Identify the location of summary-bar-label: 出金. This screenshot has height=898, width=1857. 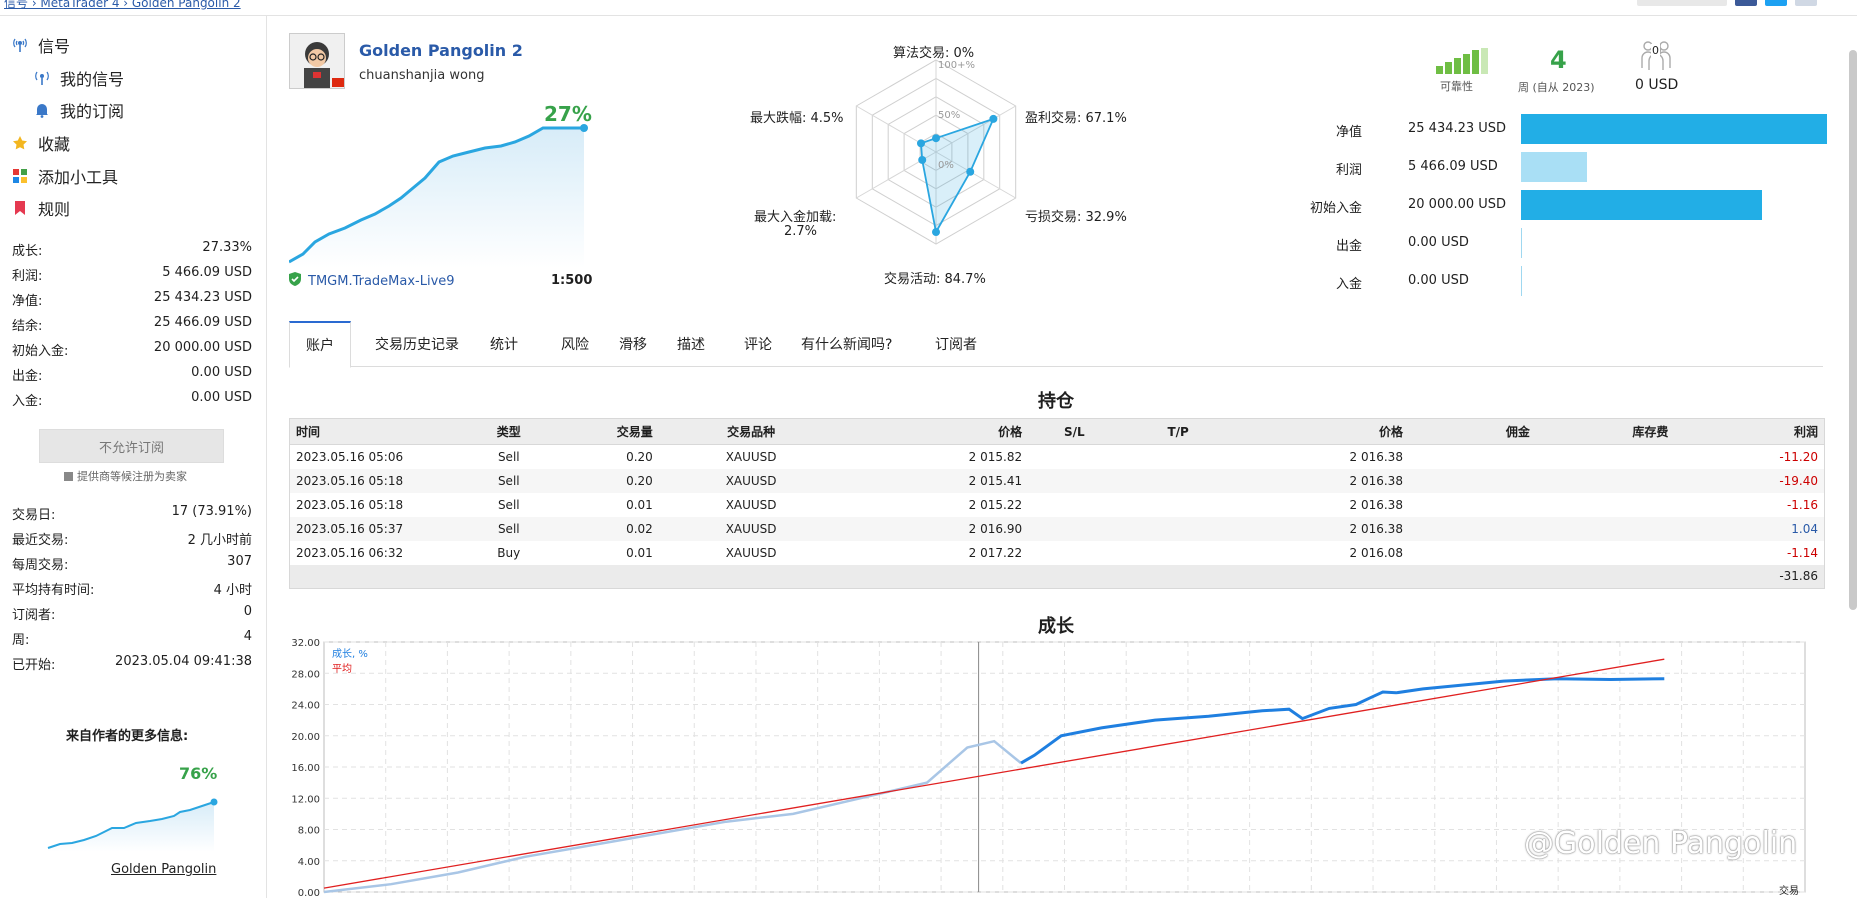
(1348, 246).